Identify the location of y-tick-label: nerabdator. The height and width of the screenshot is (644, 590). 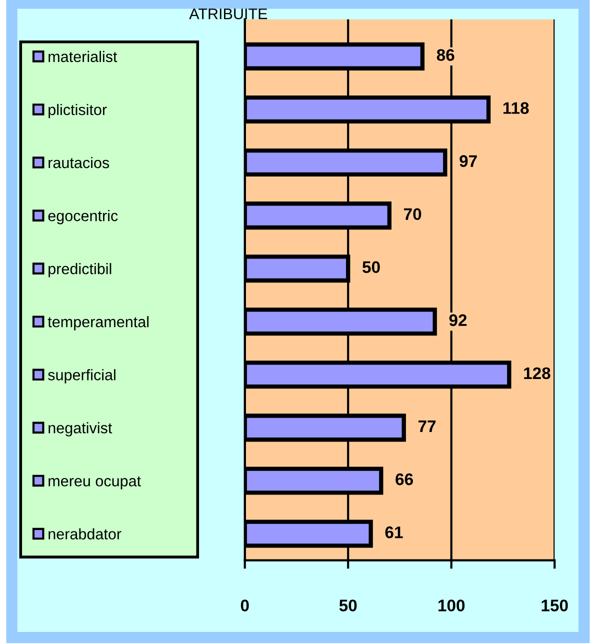
(85, 534).